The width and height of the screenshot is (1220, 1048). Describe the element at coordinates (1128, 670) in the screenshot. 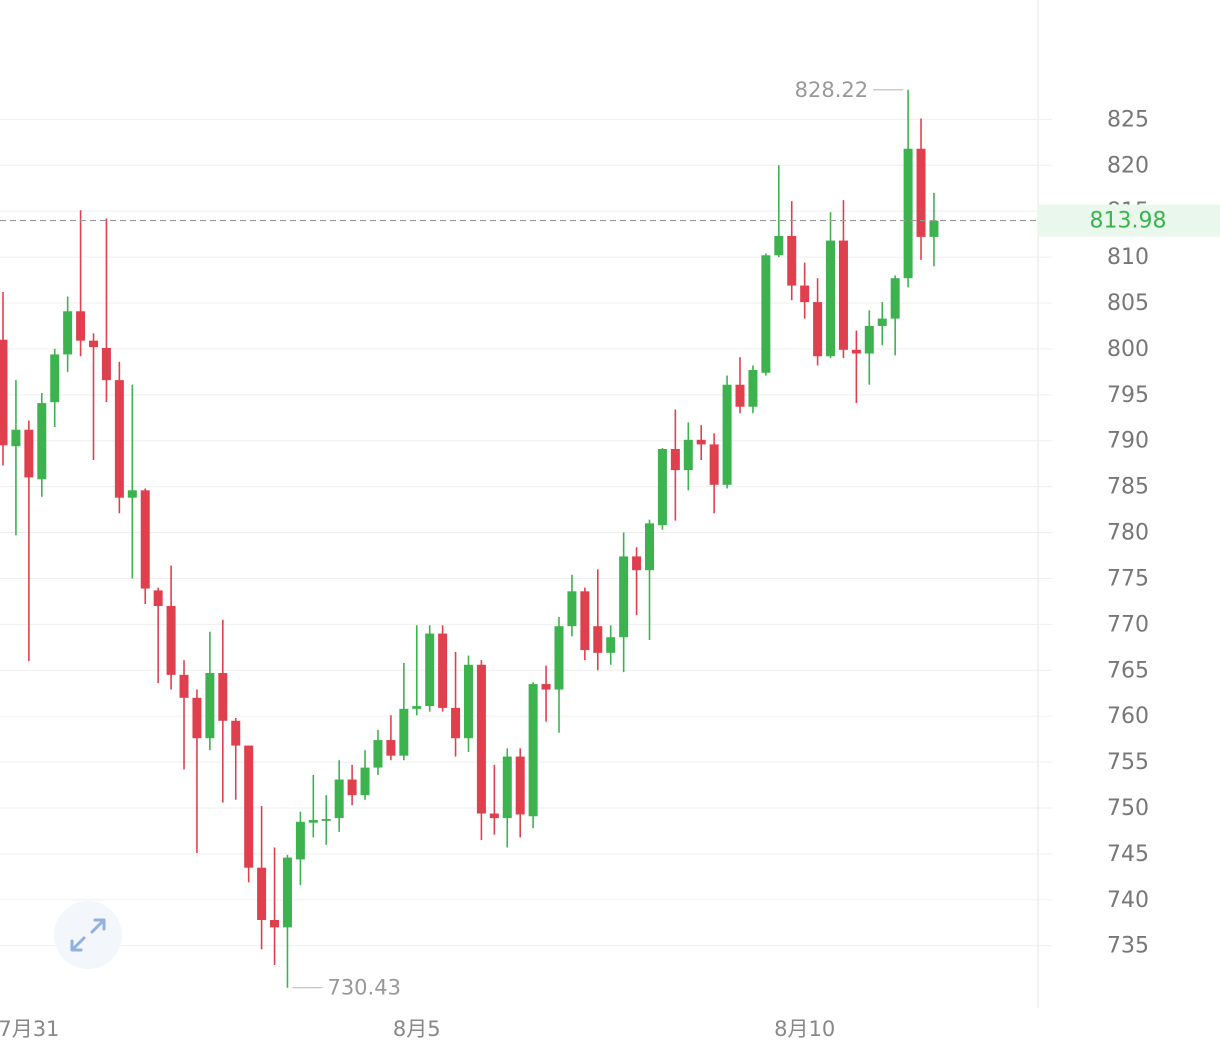

I see `y-tick-label: 765` at that location.